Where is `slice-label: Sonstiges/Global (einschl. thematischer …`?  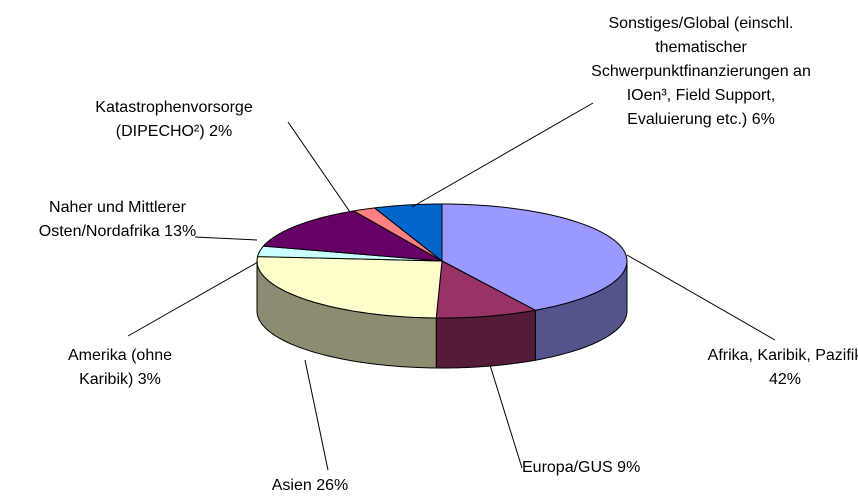 slice-label: Sonstiges/Global (einschl. thematischer … is located at coordinates (701, 72).